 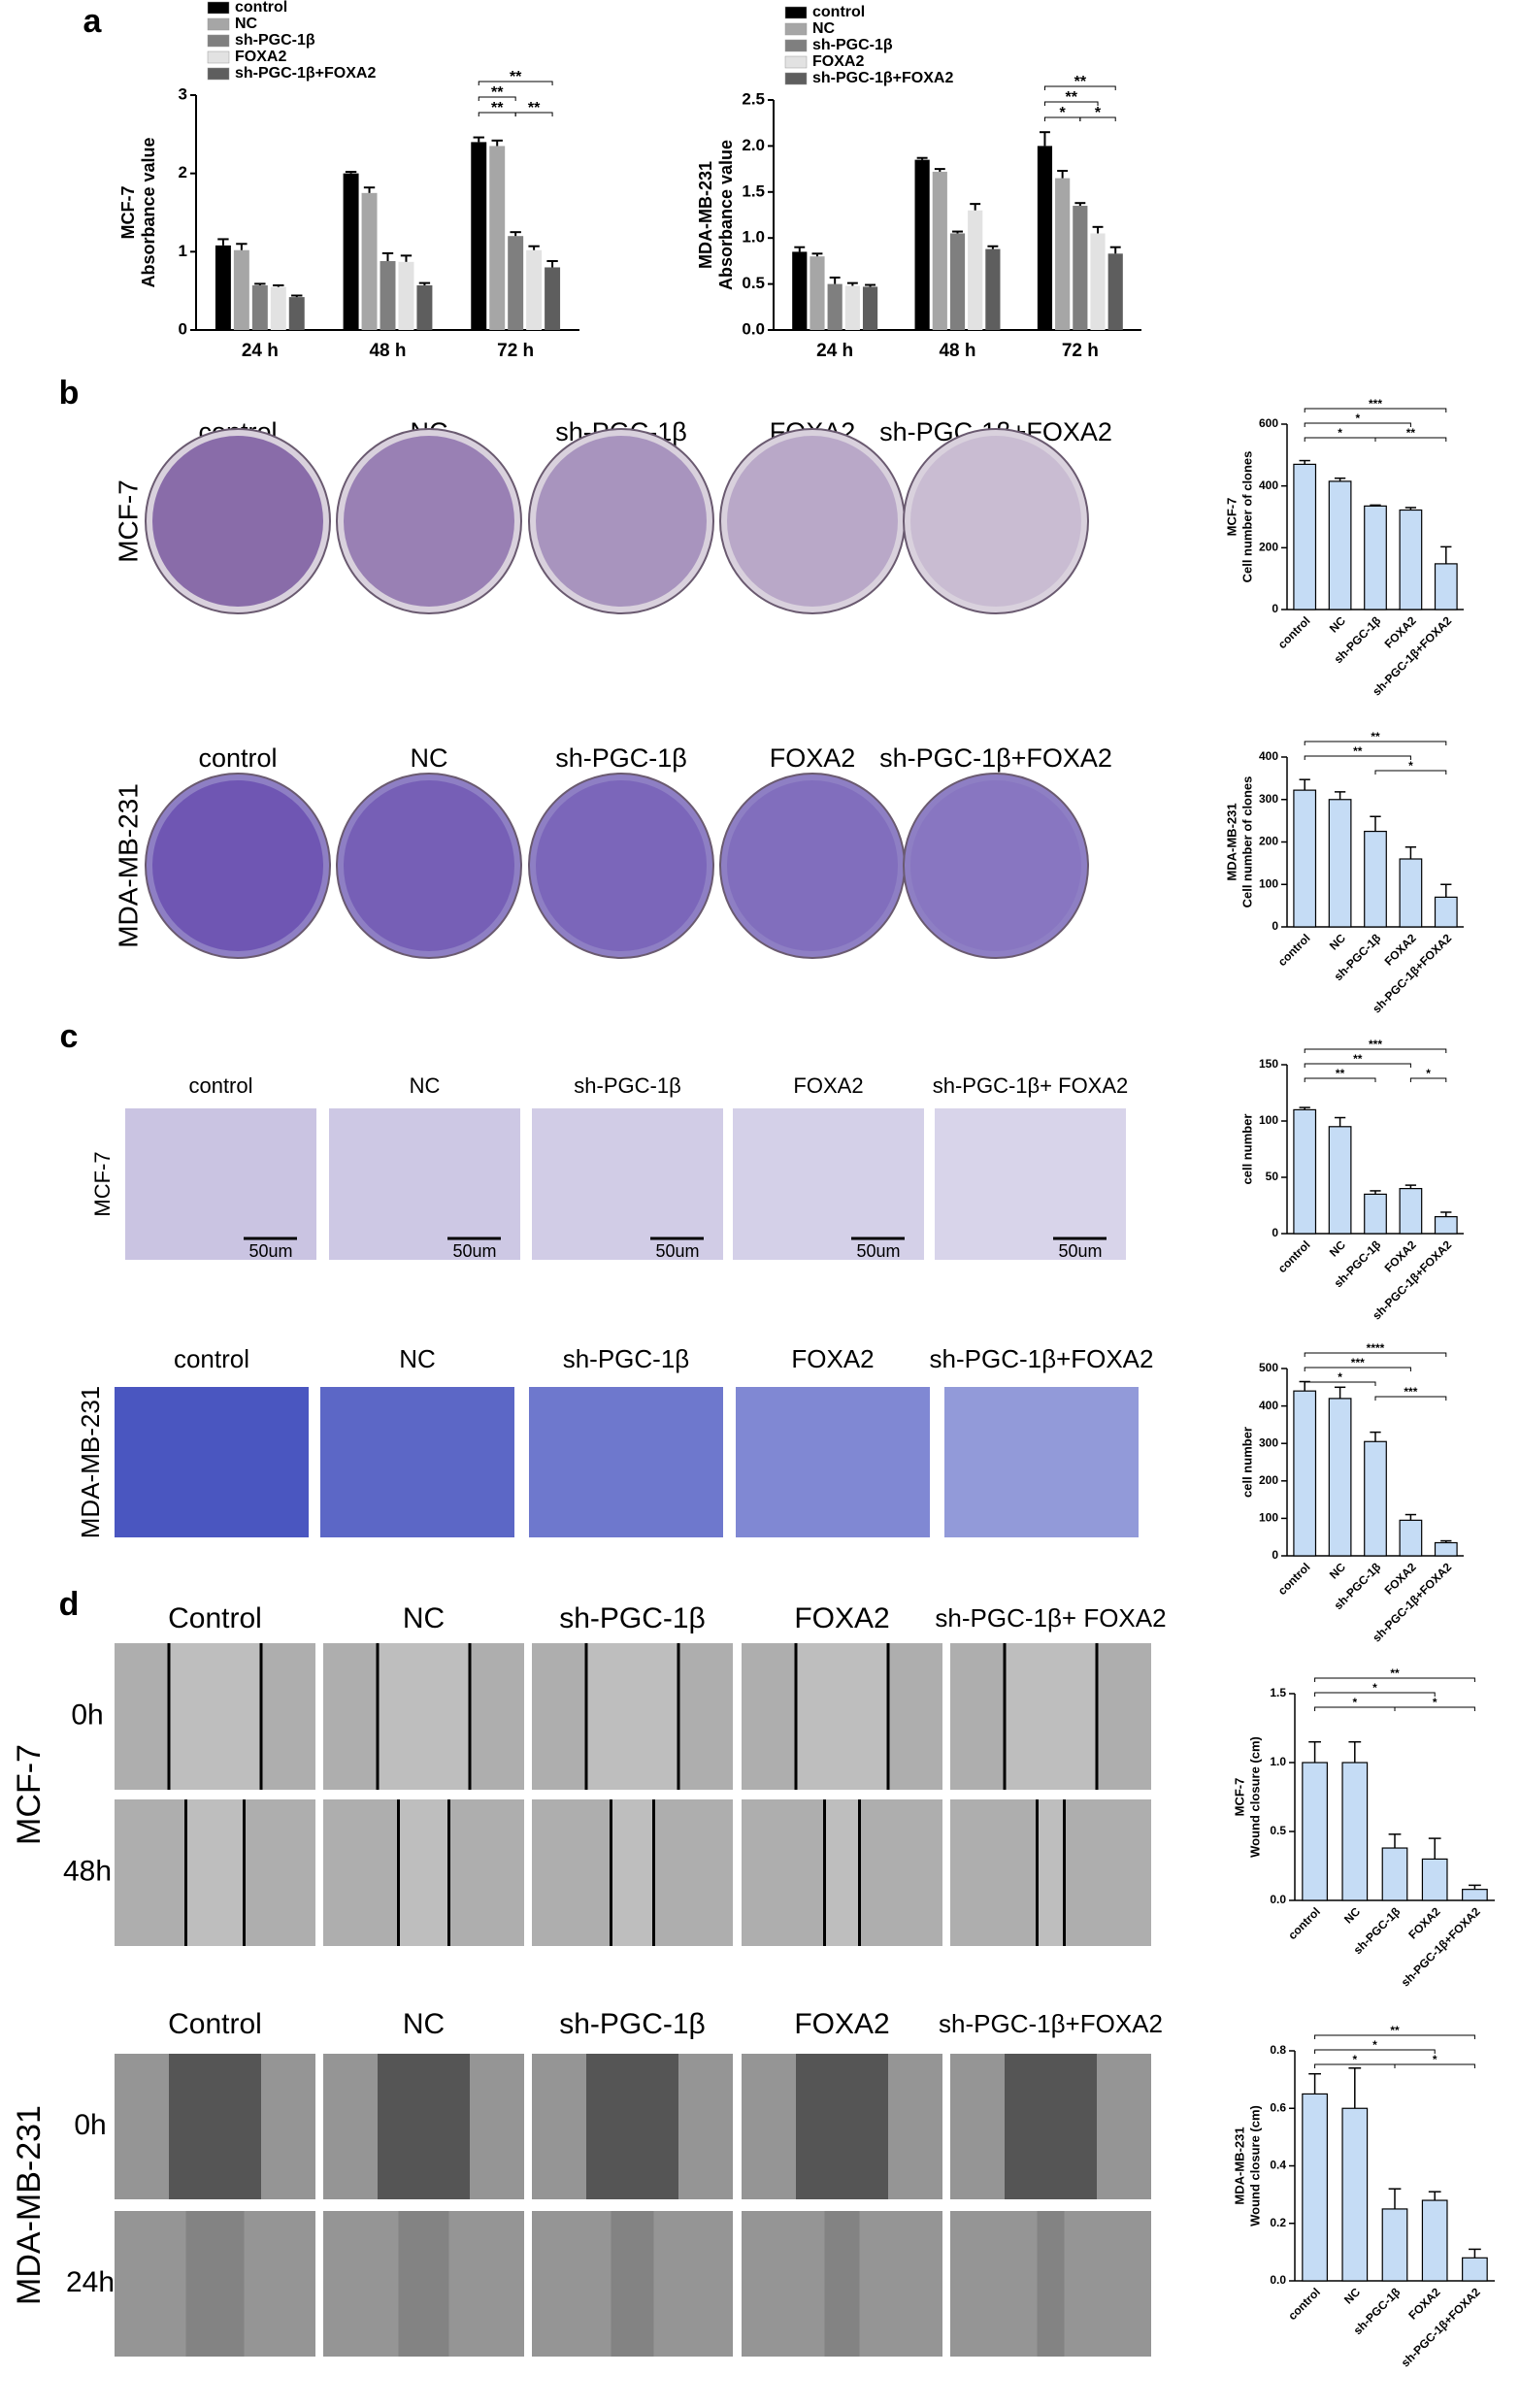 I want to click on panel-label: d, so click(x=69, y=1604).